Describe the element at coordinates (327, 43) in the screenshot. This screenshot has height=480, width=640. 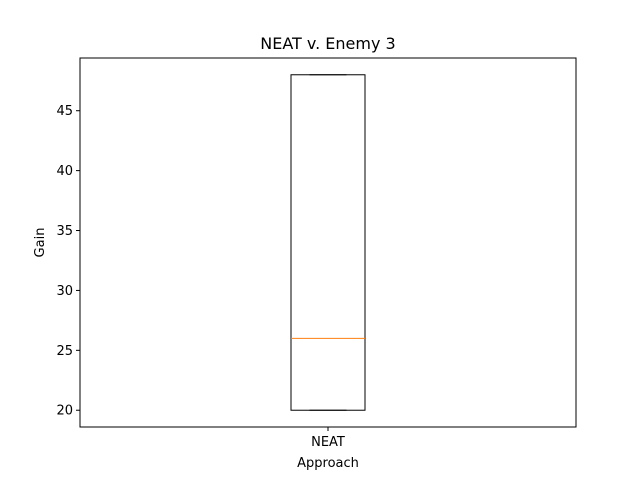
I see `chart-title: NEAT v. Enemy 3` at that location.